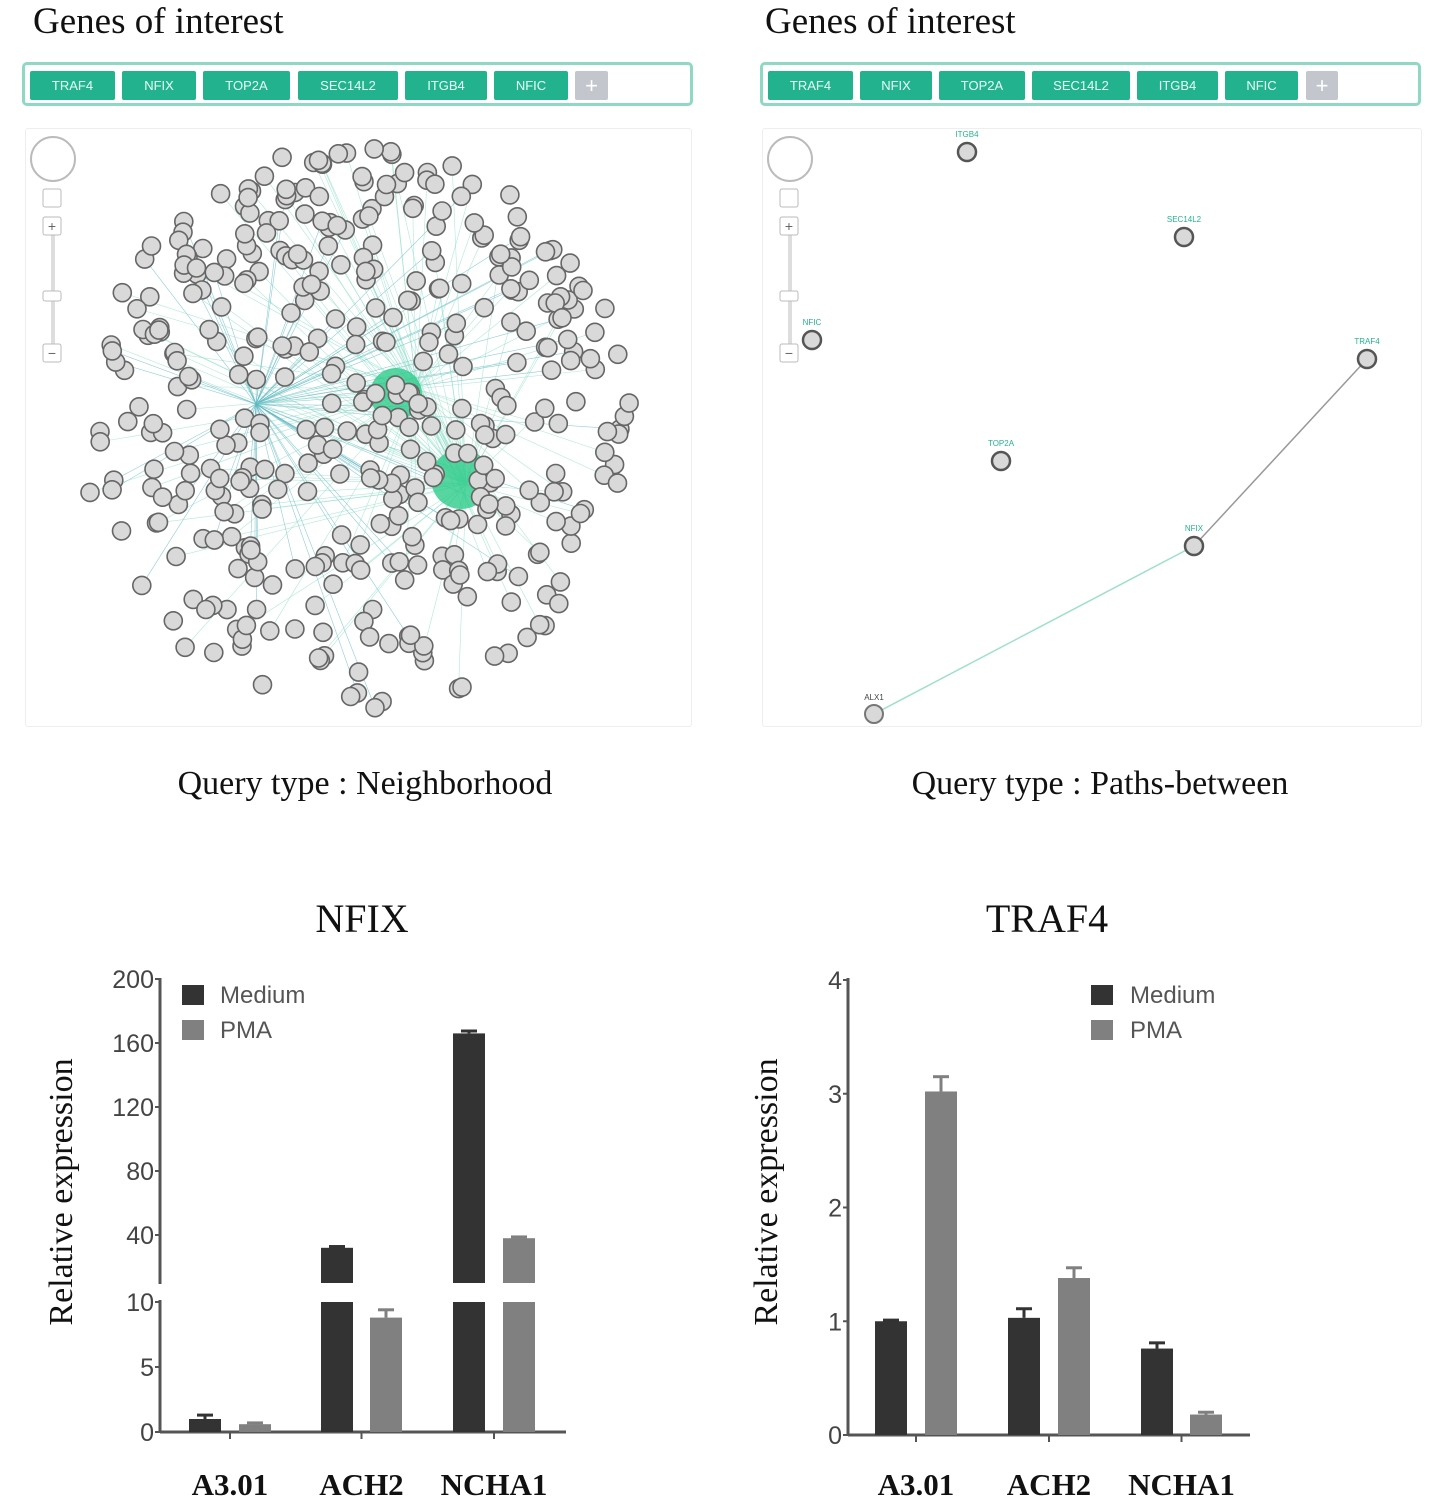 Image resolution: width=1449 pixels, height=1505 pixels. Describe the element at coordinates (133, 1108) in the screenshot. I see `y-tick-label: 120` at that location.